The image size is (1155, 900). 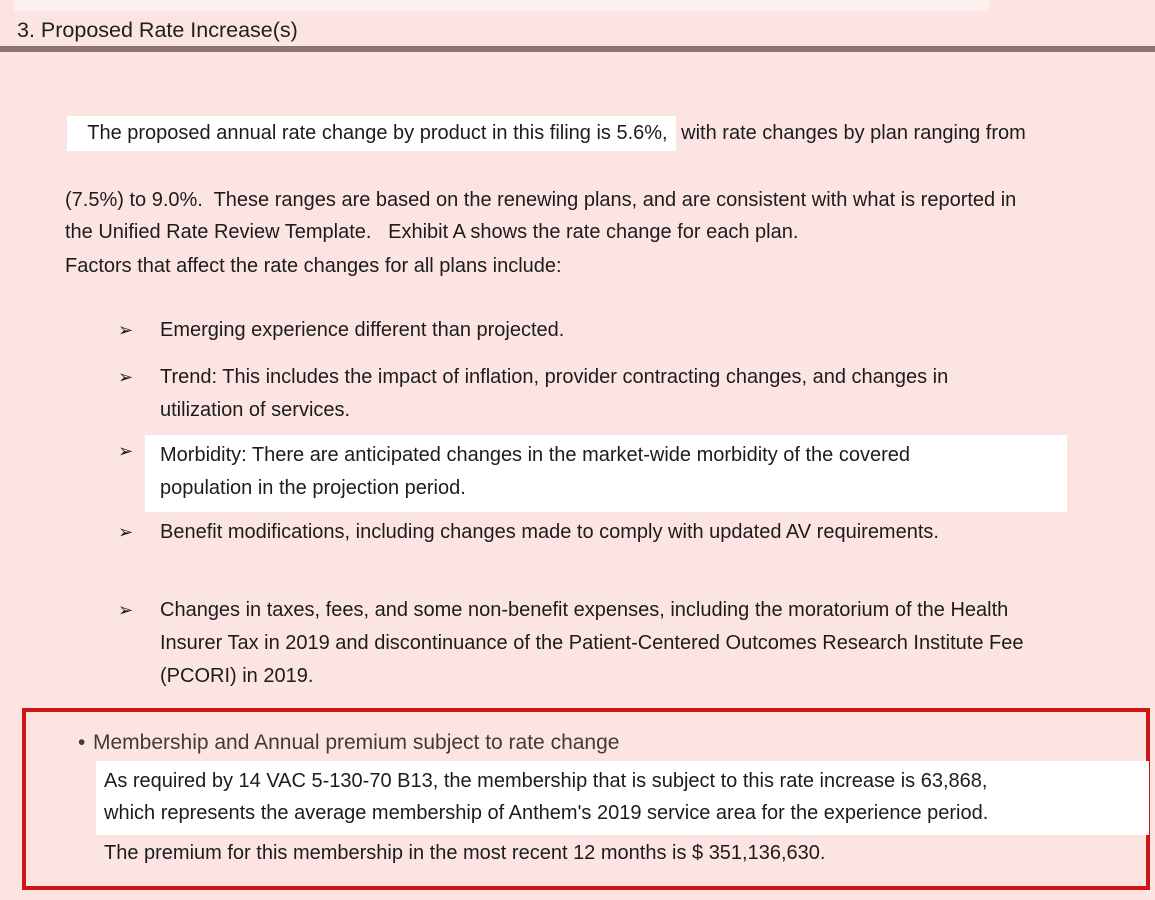 What do you see at coordinates (577, 49) in the screenshot?
I see `title-underline-rule` at bounding box center [577, 49].